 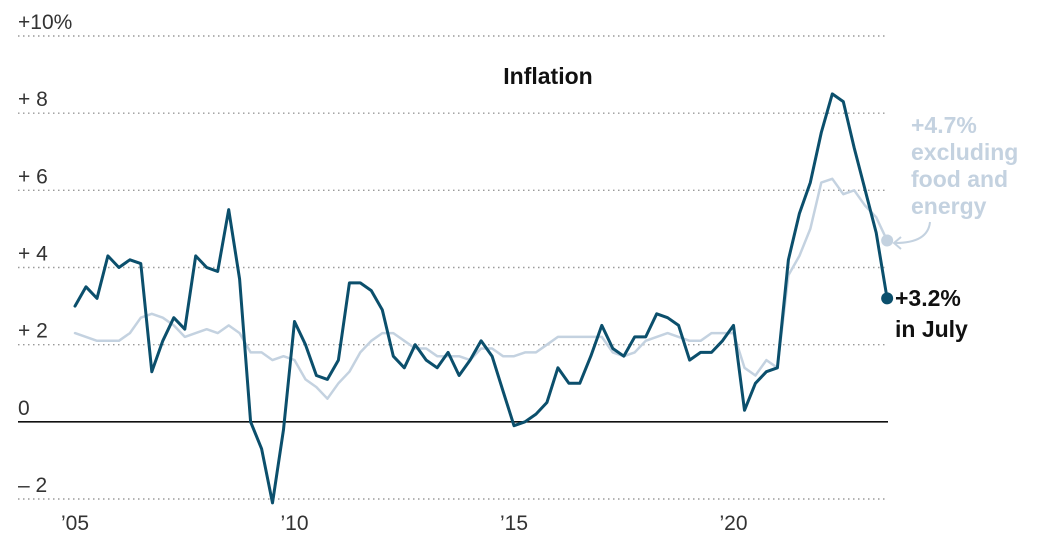 What do you see at coordinates (931, 313) in the screenshot?
I see `headline-annotation: +3.2% in July` at bounding box center [931, 313].